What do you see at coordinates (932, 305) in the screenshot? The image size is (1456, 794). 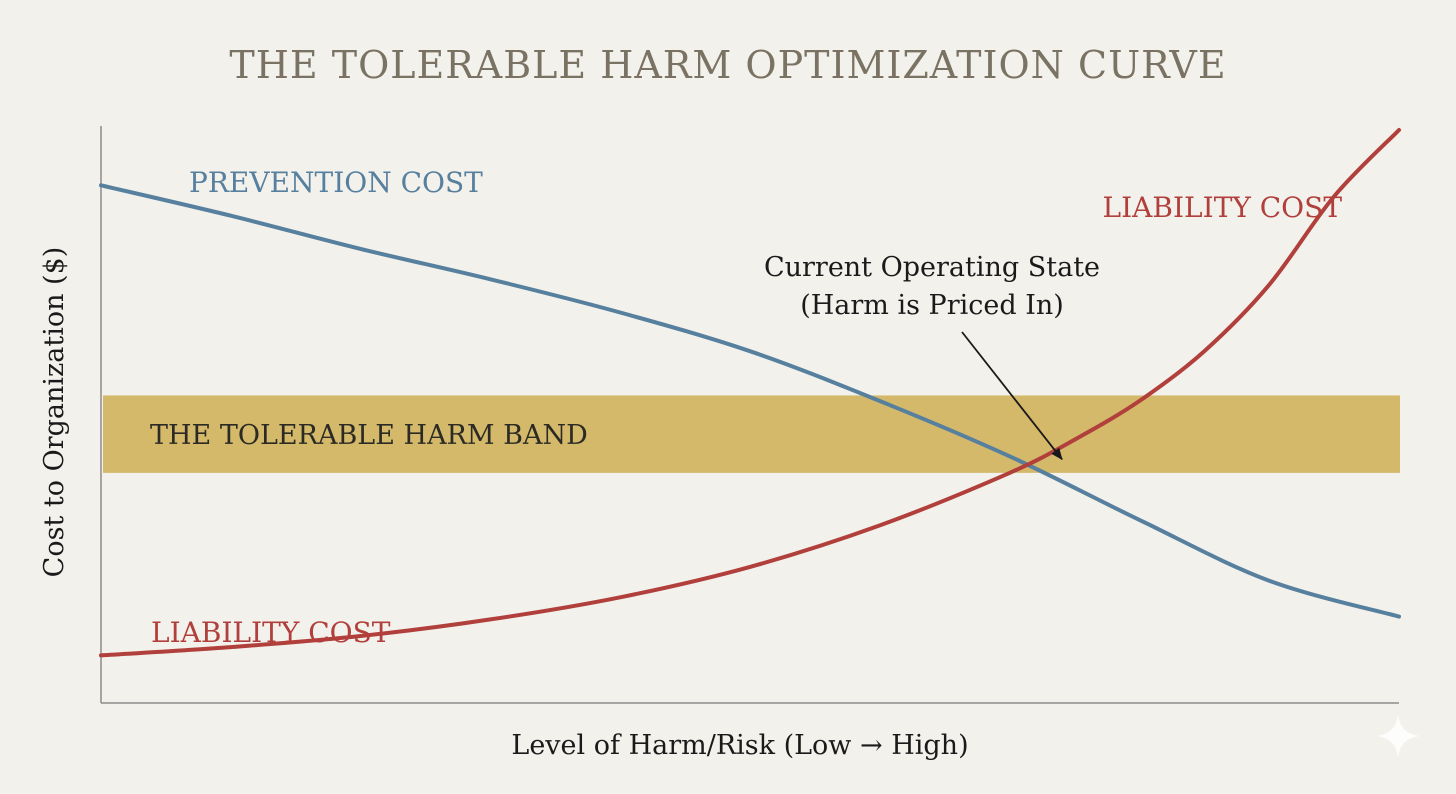 I see `annotation-line-2: (Harm is Priced In)` at bounding box center [932, 305].